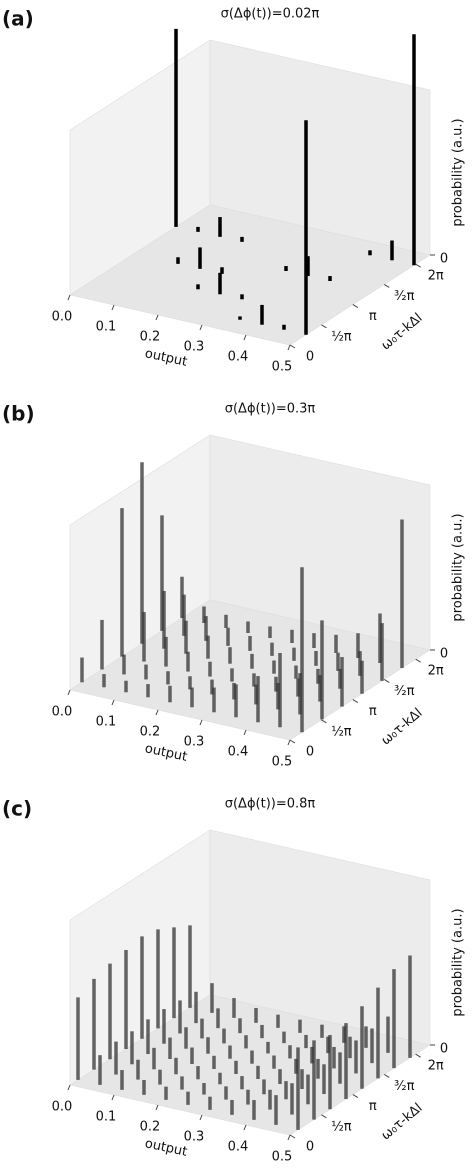  I want to click on chart-title: σ(Δϕ(t))=0.3π, so click(270, 409).